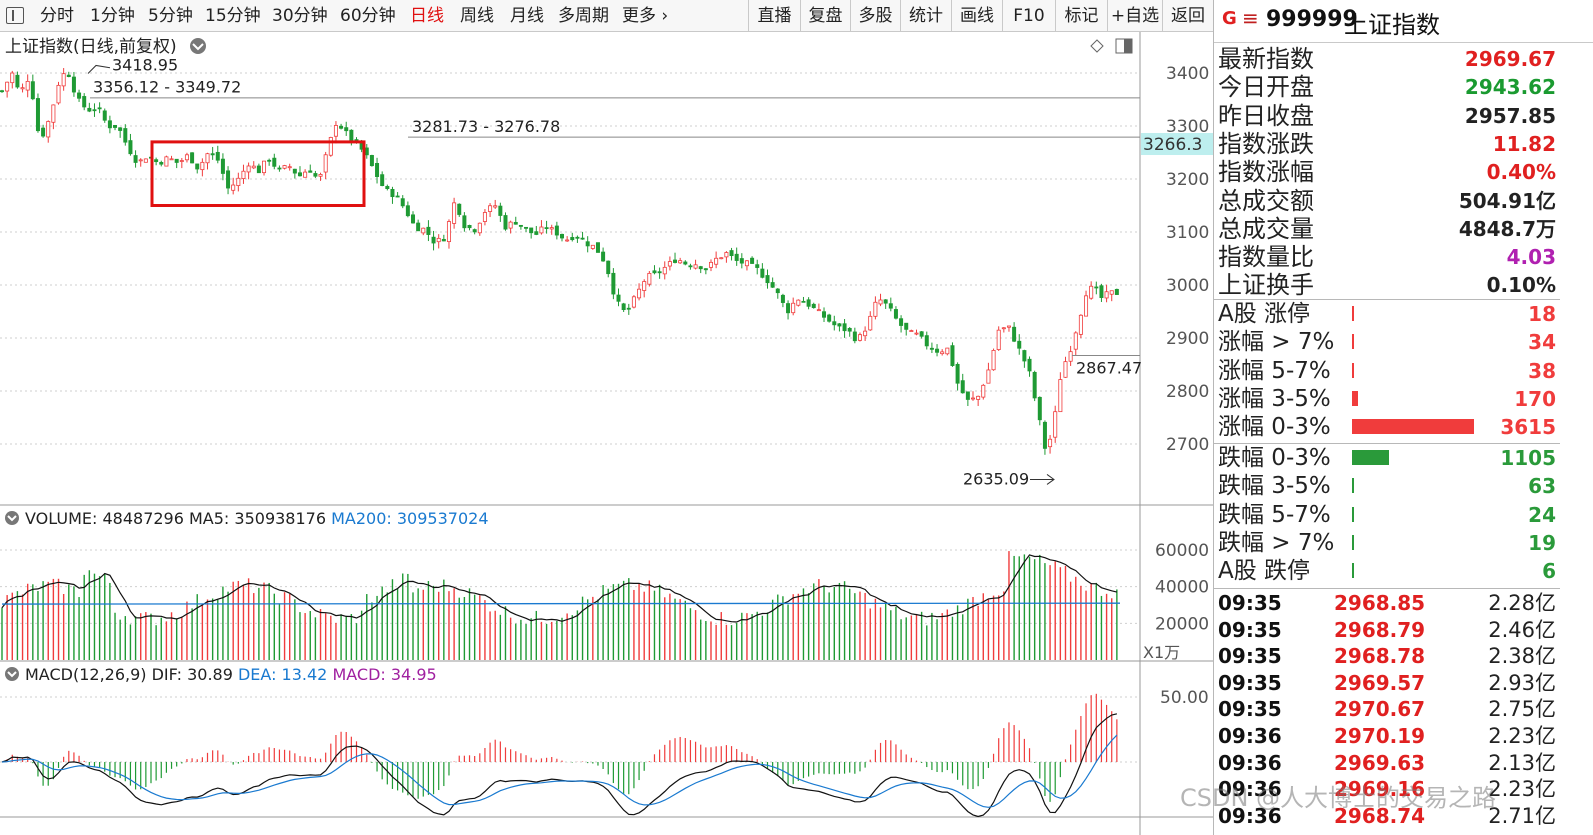 Image resolution: width=1593 pixels, height=835 pixels. What do you see at coordinates (1266, 285) in the screenshot?
I see `quote-label: 上证换手` at bounding box center [1266, 285].